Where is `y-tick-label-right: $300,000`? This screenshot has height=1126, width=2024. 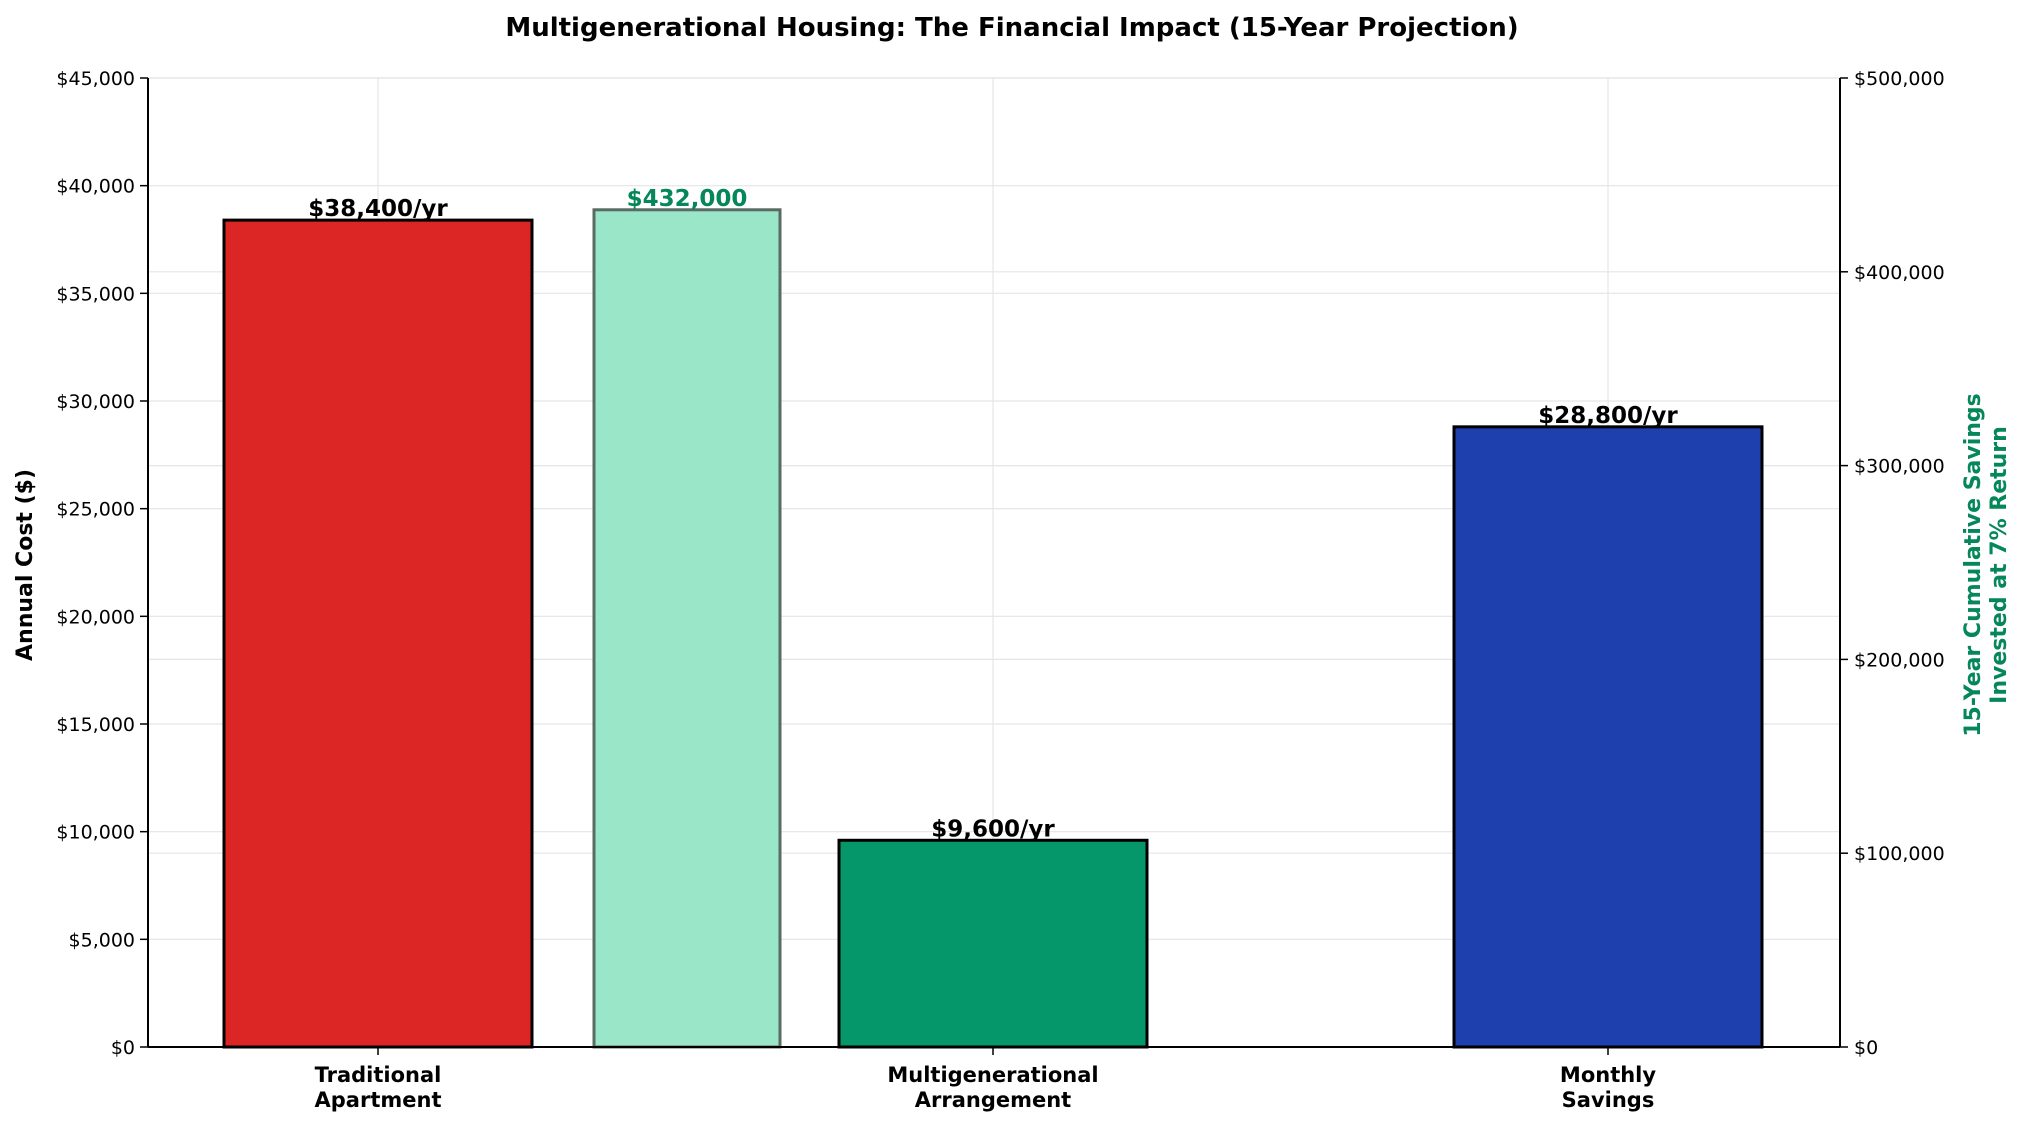
y-tick-label-right: $300,000 is located at coordinates (1899, 467).